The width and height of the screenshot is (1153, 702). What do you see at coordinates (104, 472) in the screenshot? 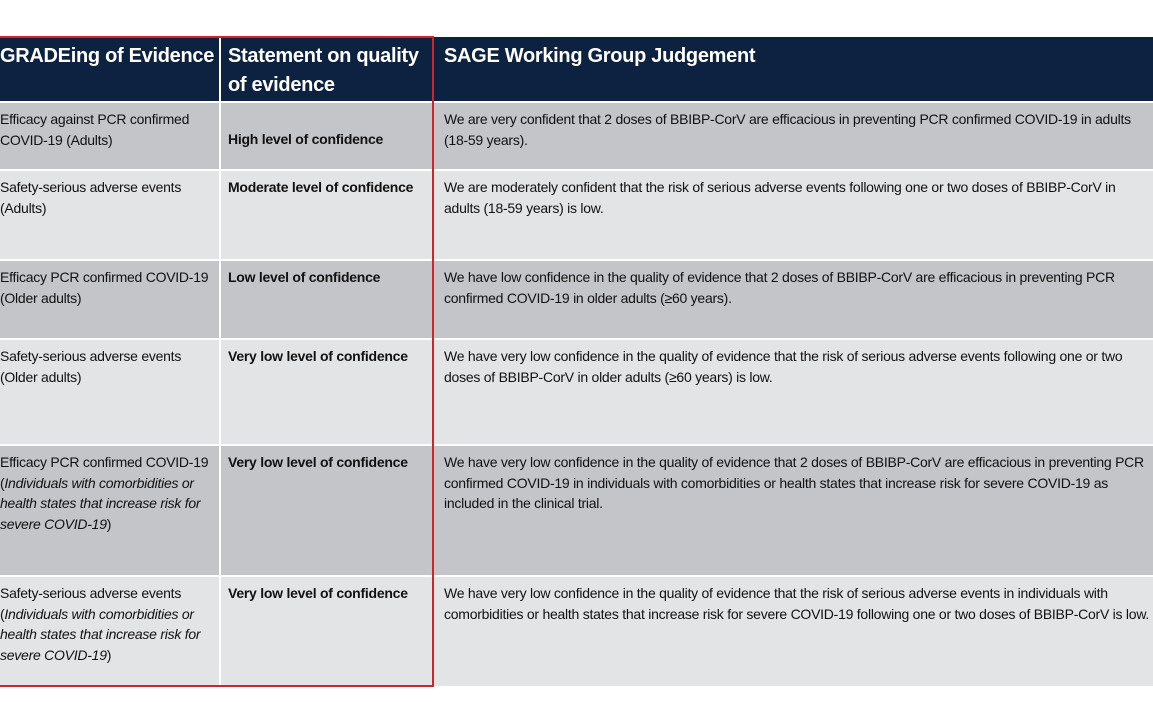
I see `outcome-text: Efficacy PCR confirmed COVID-19 (` at bounding box center [104, 472].